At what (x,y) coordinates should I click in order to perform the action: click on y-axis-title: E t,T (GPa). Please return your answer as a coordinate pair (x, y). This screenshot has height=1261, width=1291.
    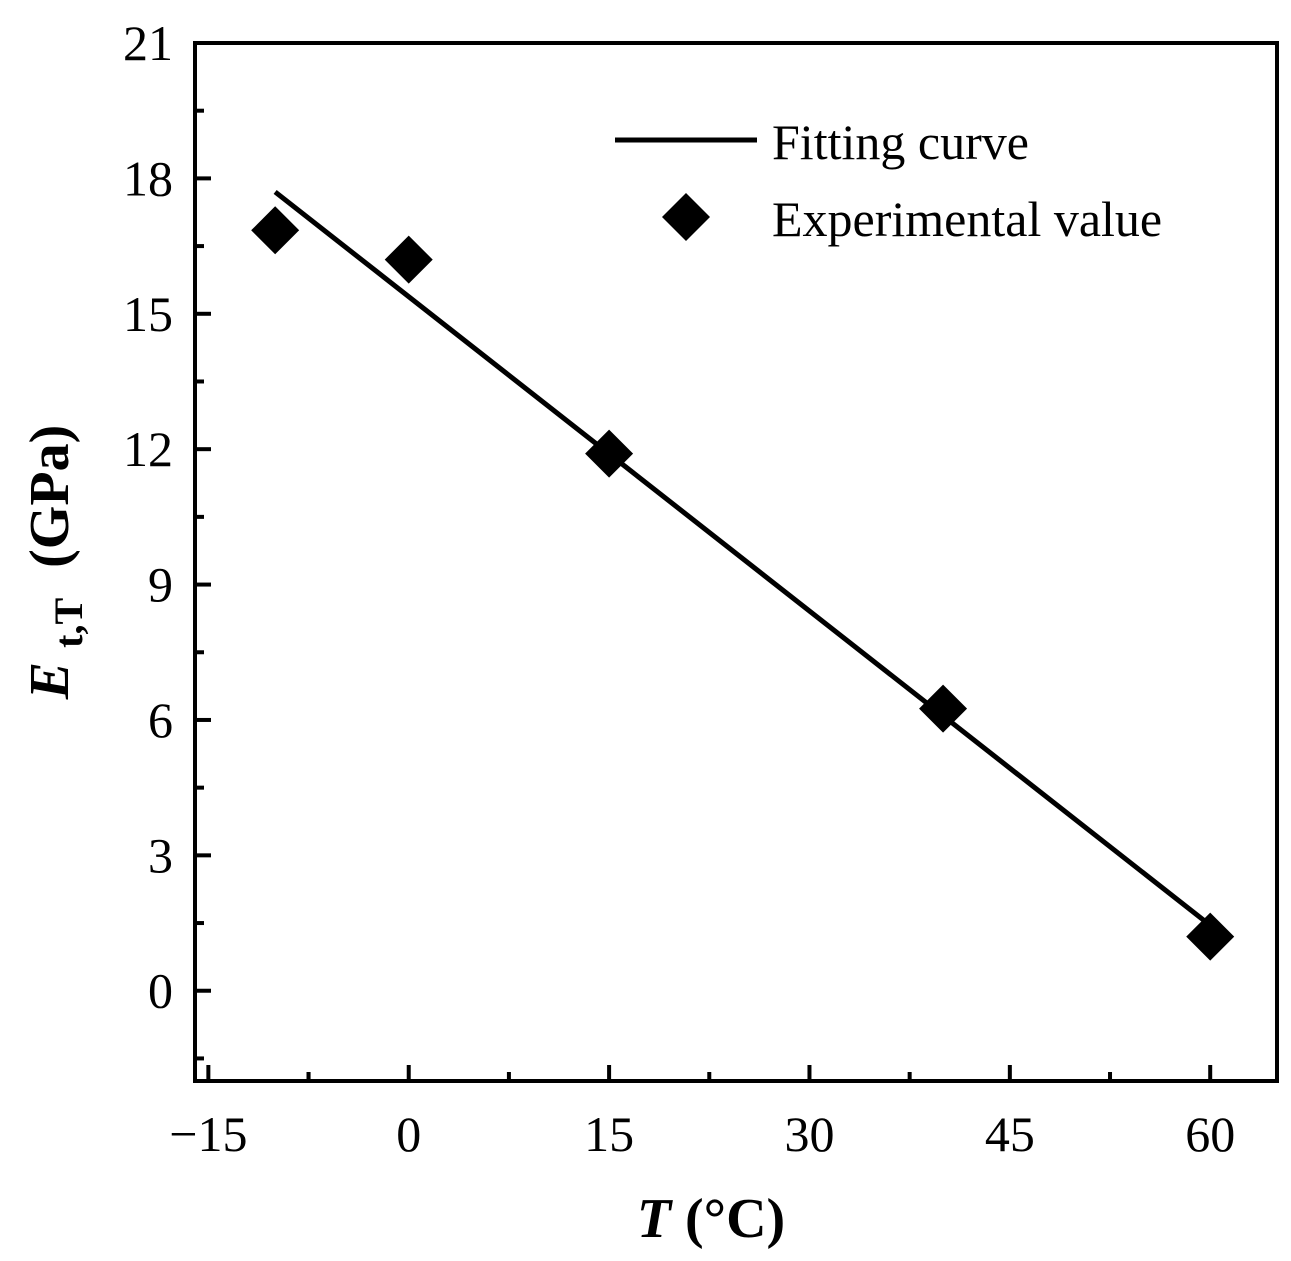
    Looking at the image, I should click on (57, 562).